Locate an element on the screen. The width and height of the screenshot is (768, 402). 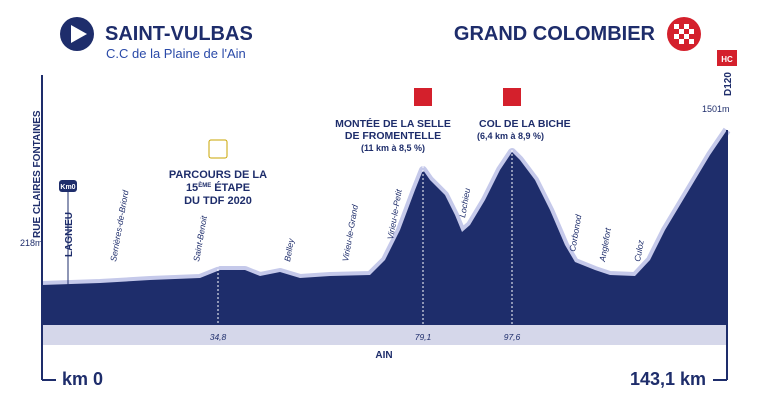
place: Serrières-de-Briord is located at coordinates (119, 225).